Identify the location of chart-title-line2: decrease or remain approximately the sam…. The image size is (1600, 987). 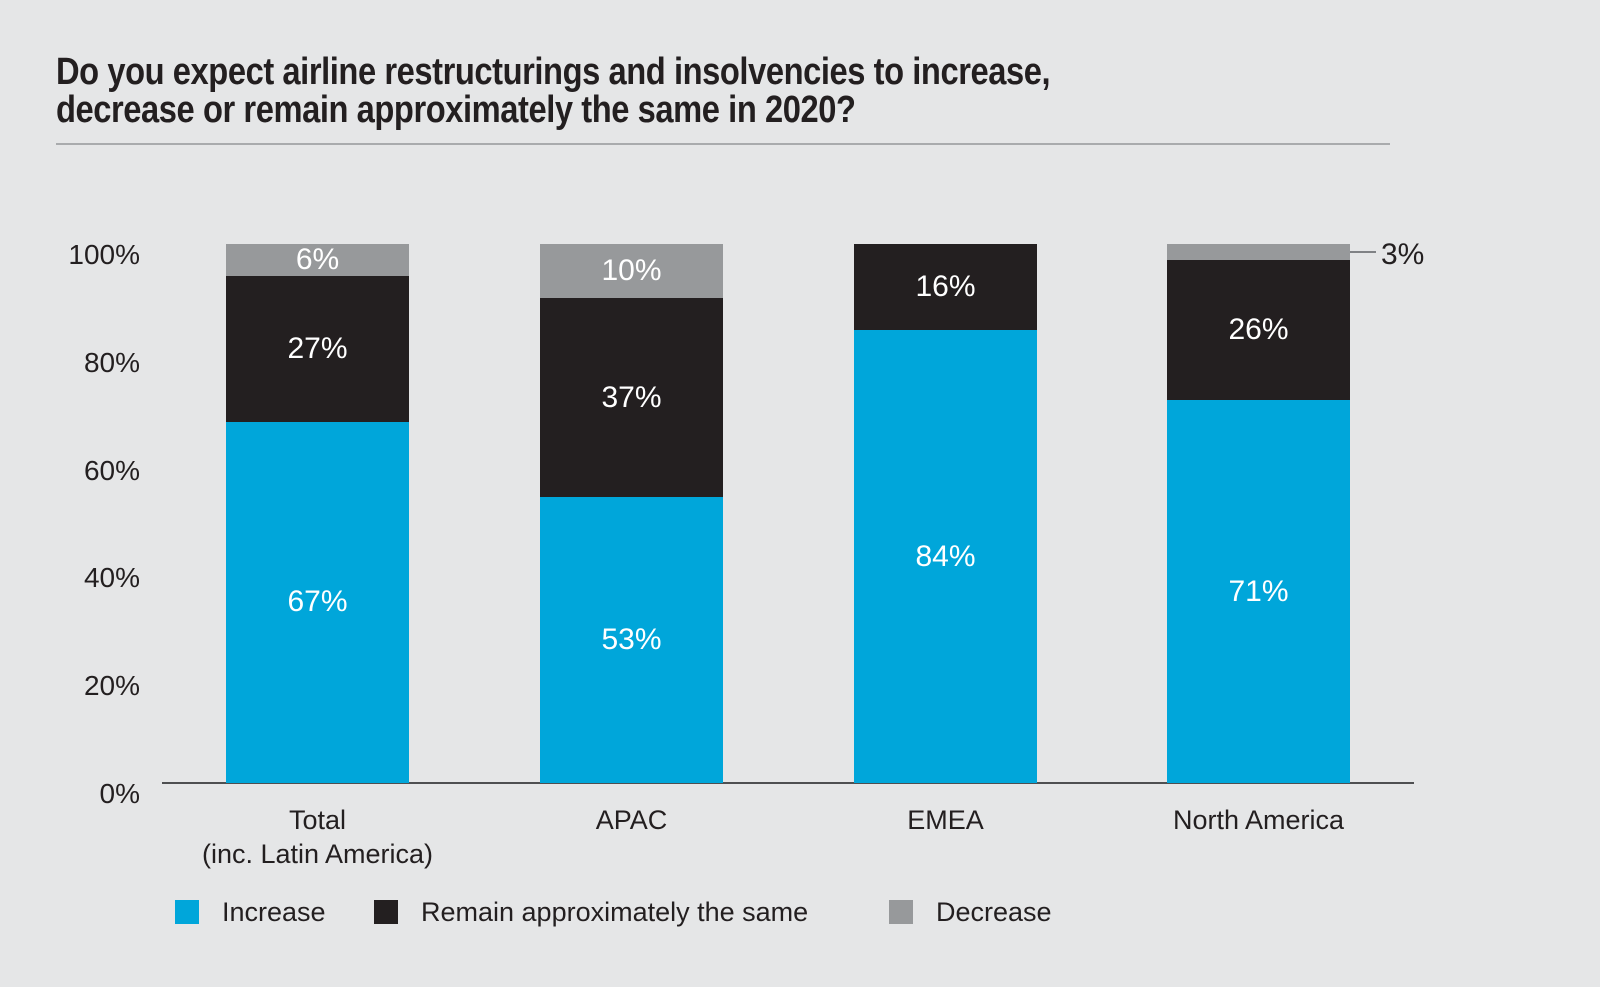
(456, 110).